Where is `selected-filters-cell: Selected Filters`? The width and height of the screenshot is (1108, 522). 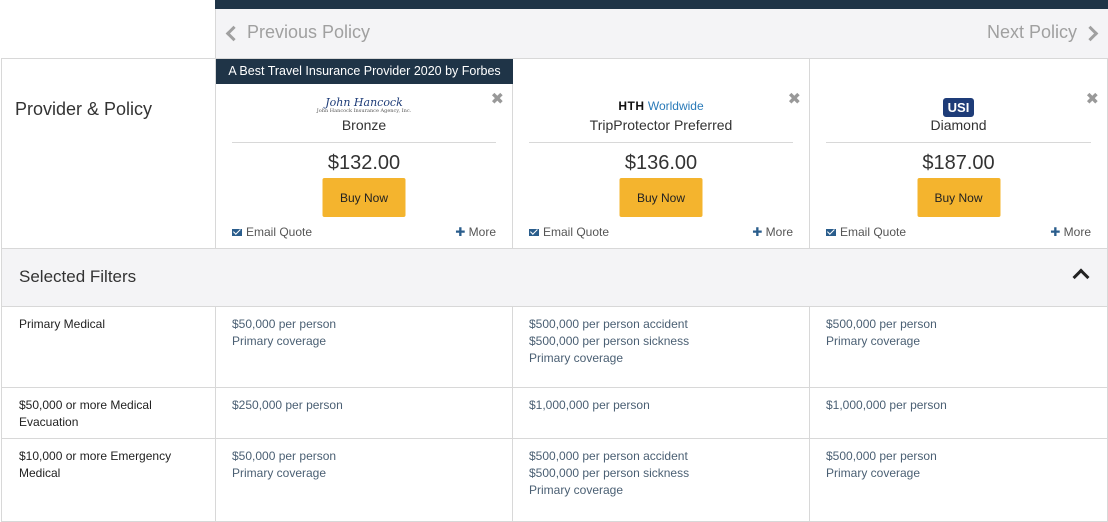
selected-filters-cell: Selected Filters is located at coordinates (554, 277).